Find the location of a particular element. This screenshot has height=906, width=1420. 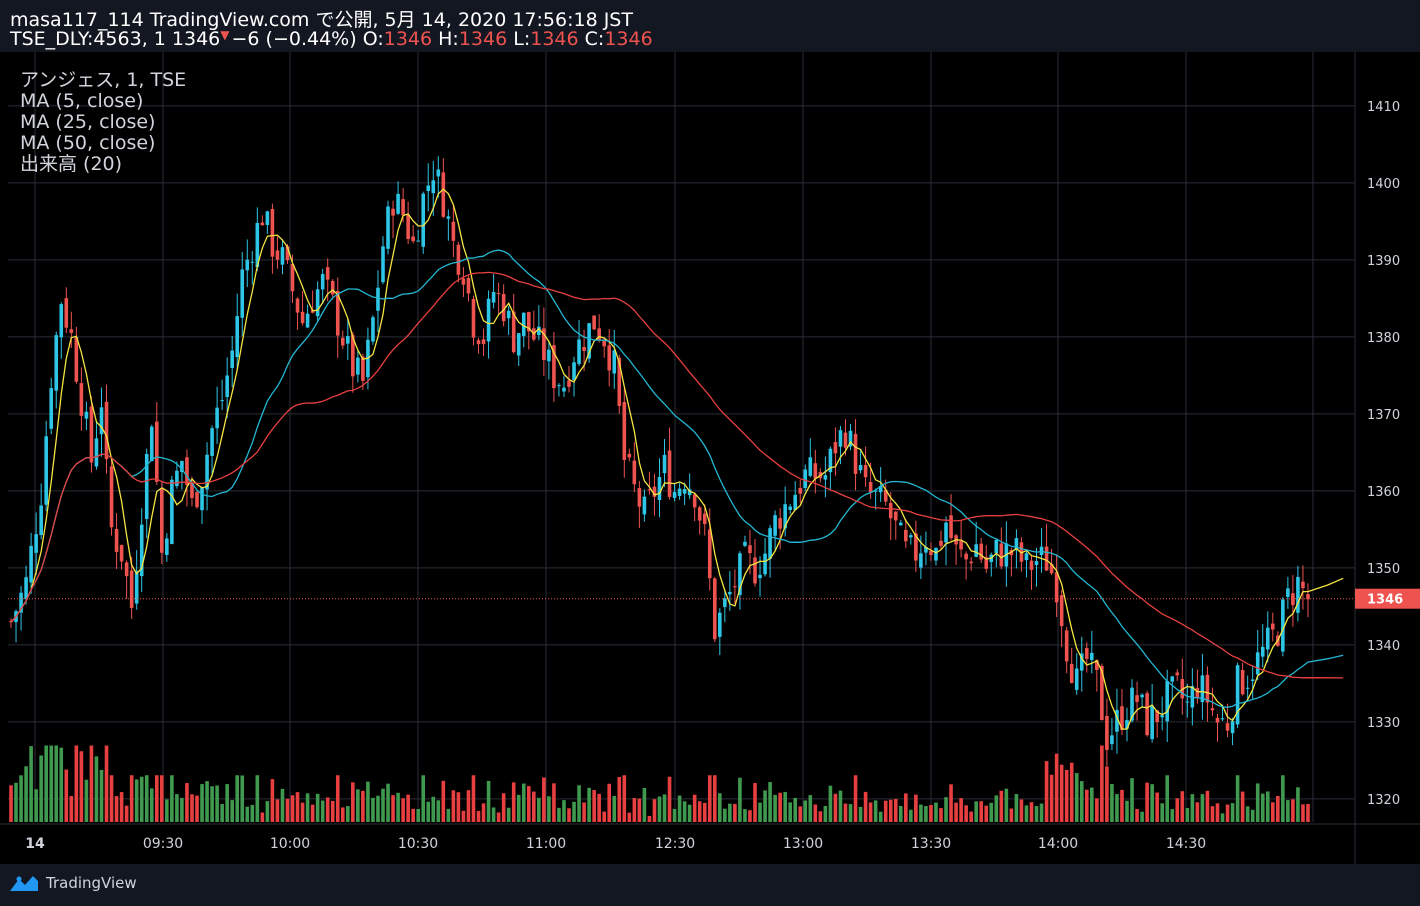

footer-brand: TradingView is located at coordinates (72, 883).